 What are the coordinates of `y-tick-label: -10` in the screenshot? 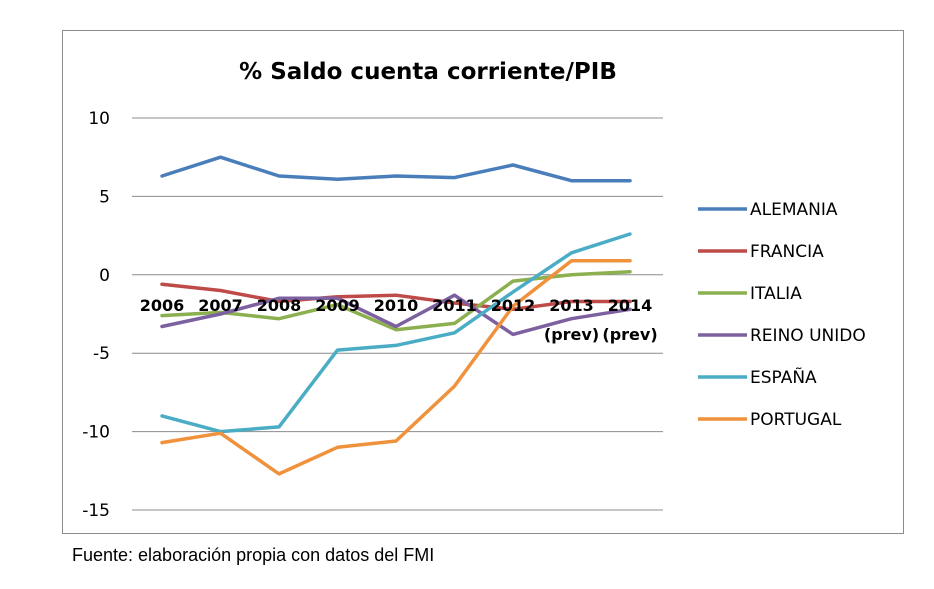 It's located at (96, 433).